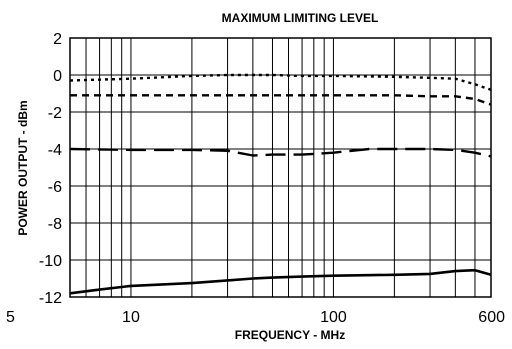 The image size is (512, 349). What do you see at coordinates (281, 100) in the screenshot?
I see `series-line-short-dash` at bounding box center [281, 100].